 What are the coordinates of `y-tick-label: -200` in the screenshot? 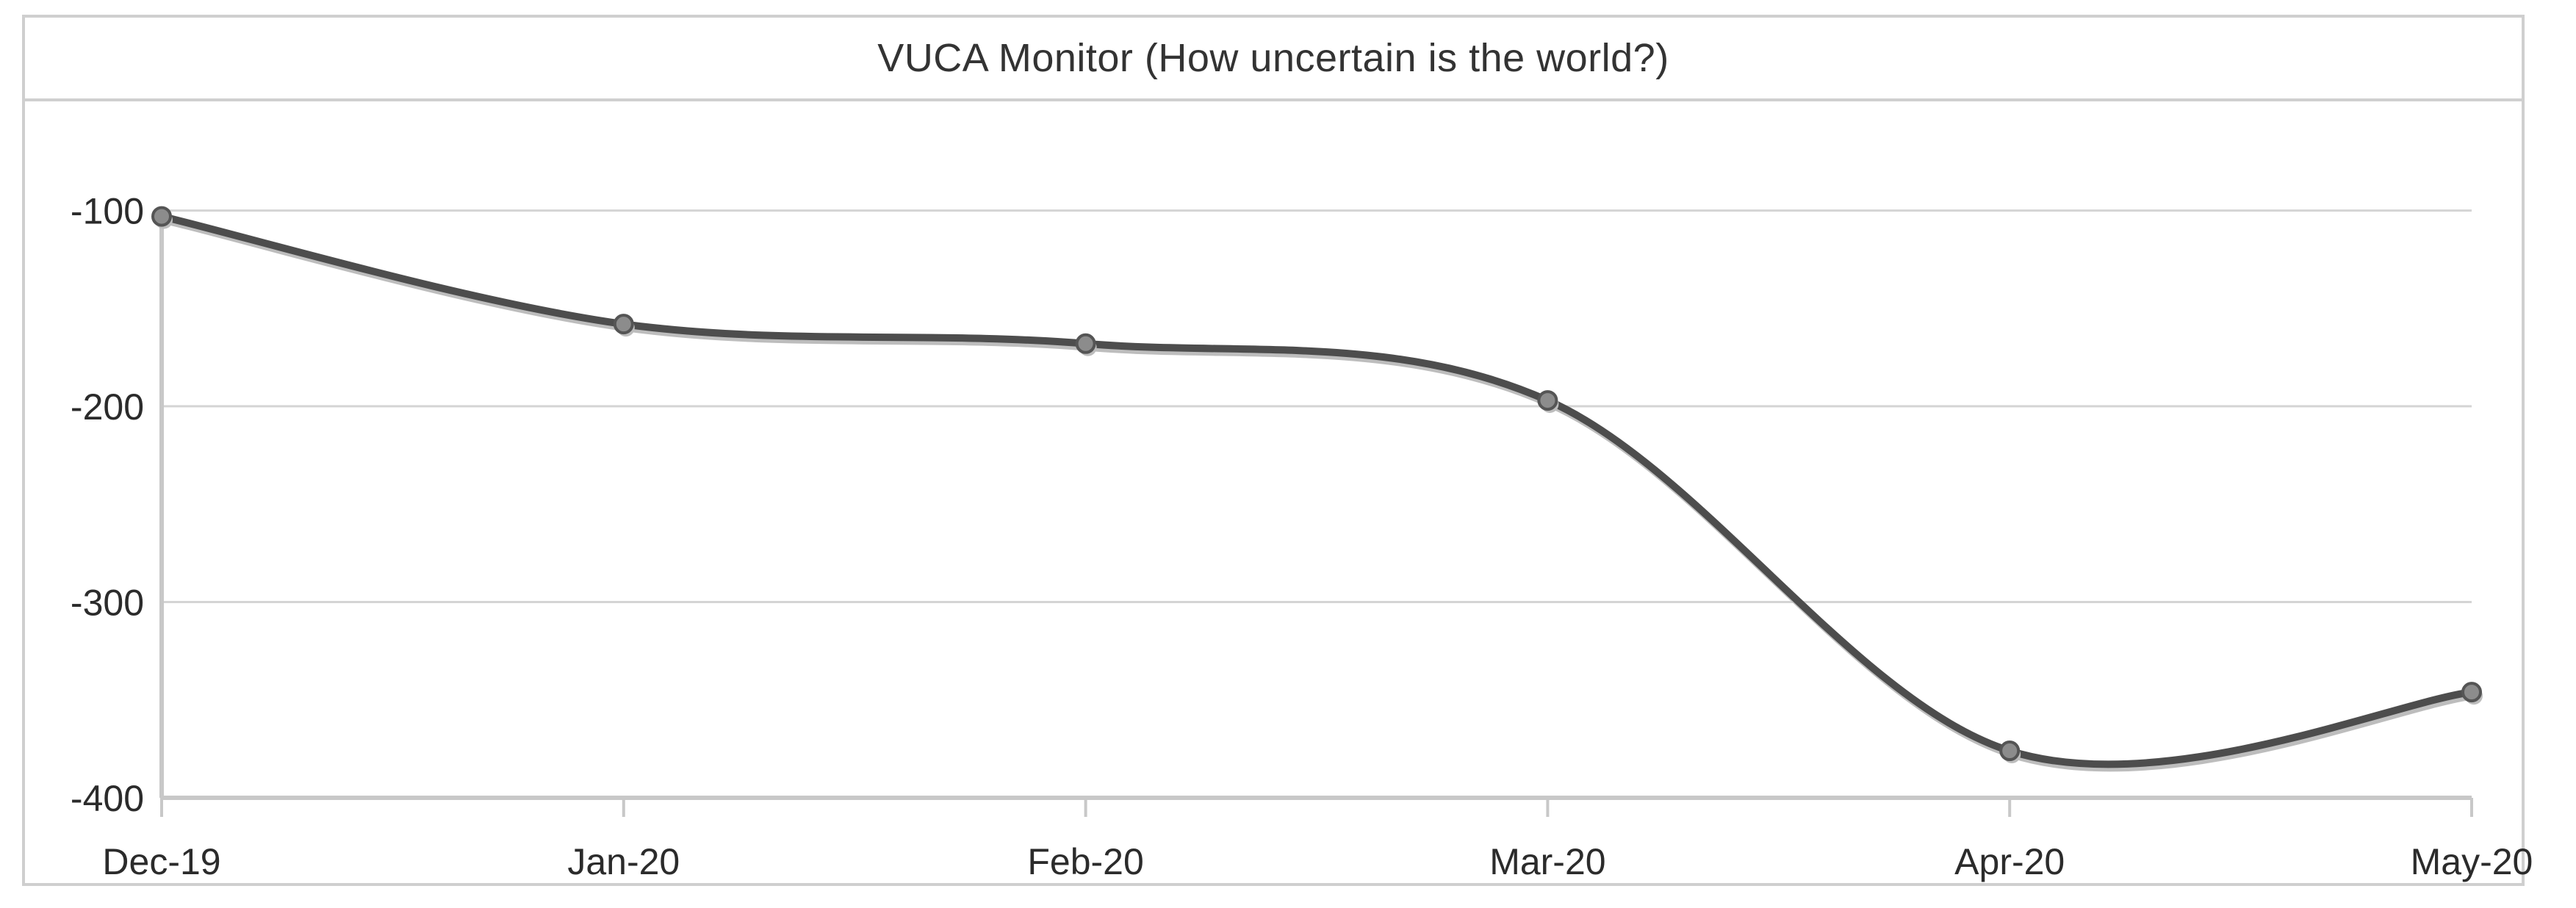 It's located at (107, 407).